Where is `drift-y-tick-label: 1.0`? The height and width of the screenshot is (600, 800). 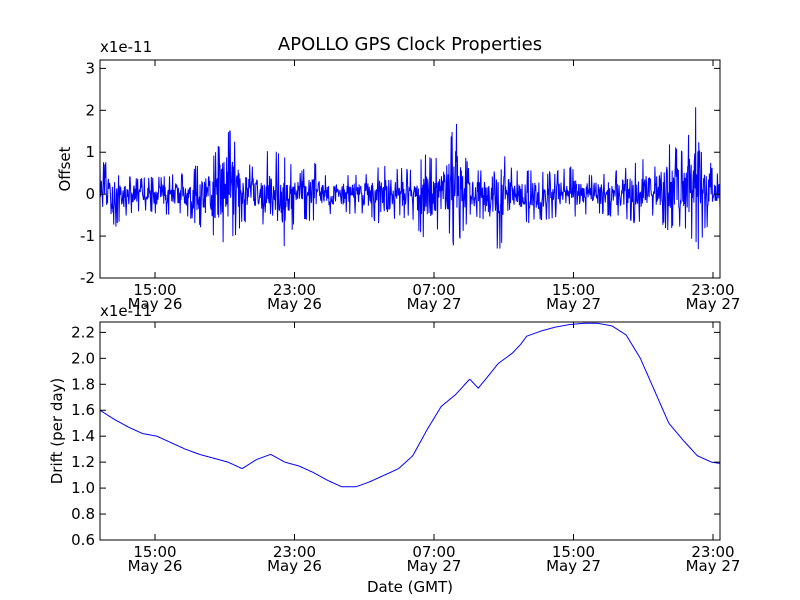
drift-y-tick-label: 1.0 is located at coordinates (83, 488).